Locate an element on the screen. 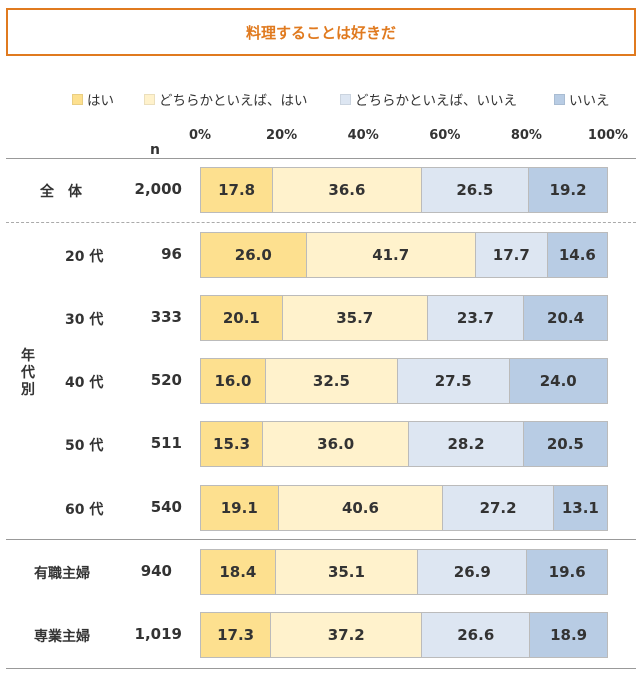 The height and width of the screenshot is (677, 644). legend-item: いいえ is located at coordinates (582, 99).